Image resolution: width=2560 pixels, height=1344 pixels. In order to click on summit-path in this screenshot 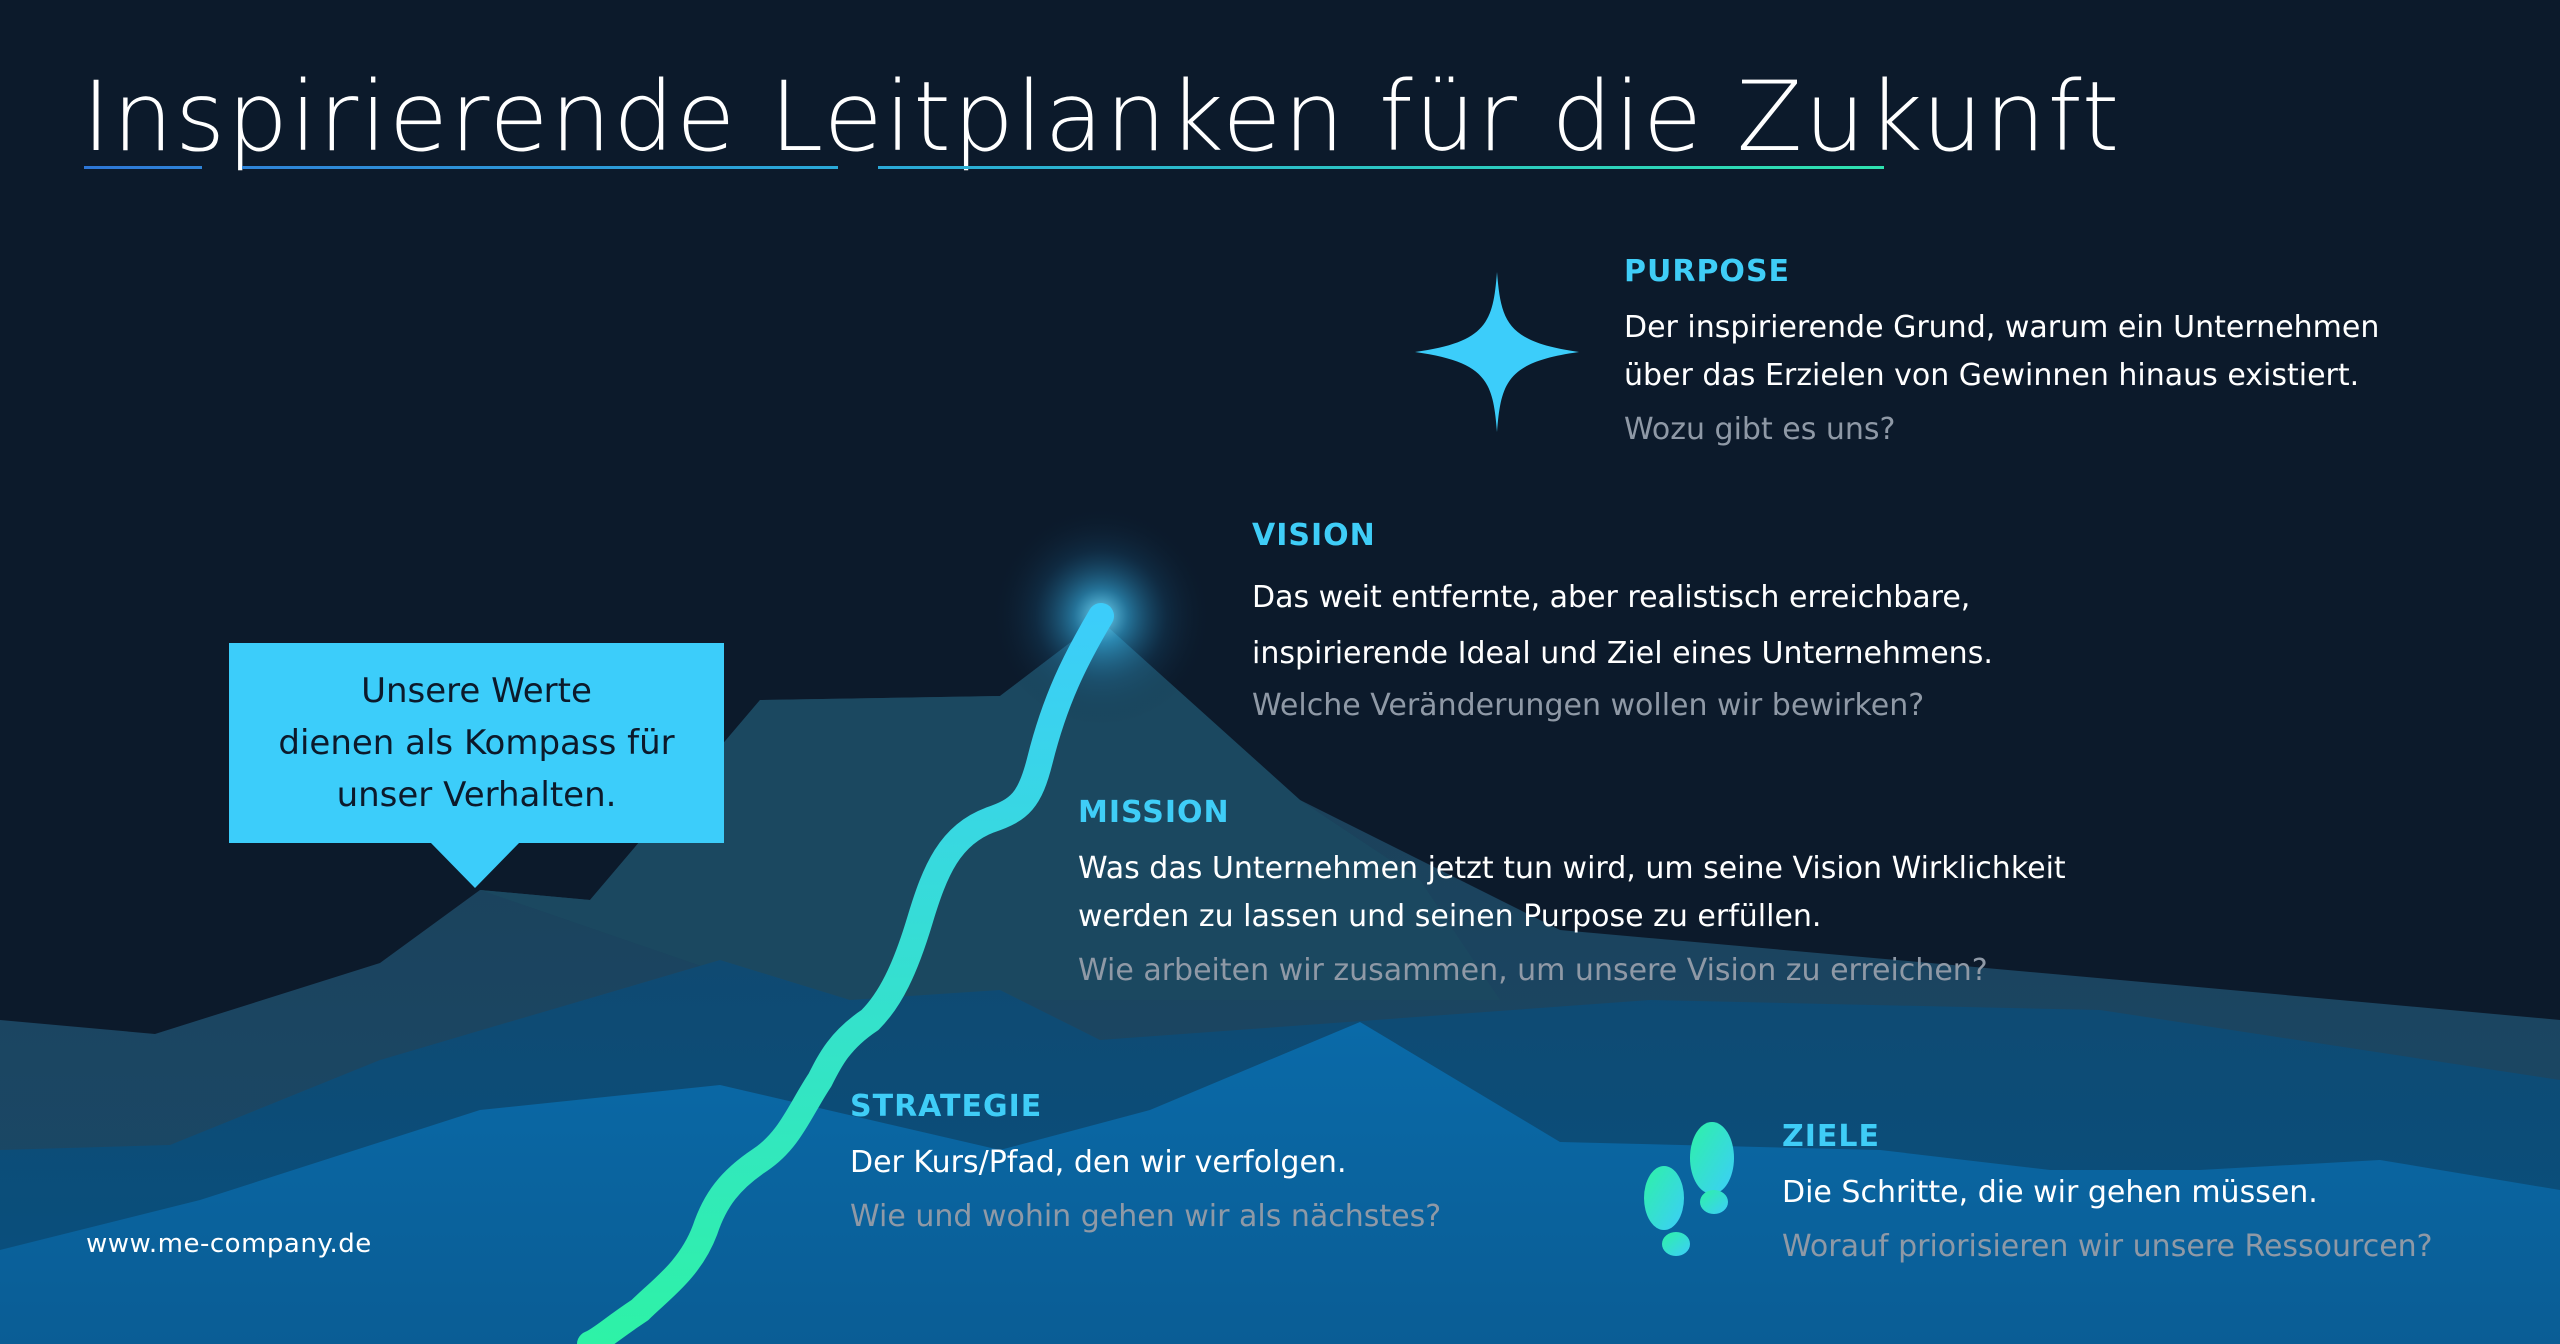, I will do `click(845, 973)`.